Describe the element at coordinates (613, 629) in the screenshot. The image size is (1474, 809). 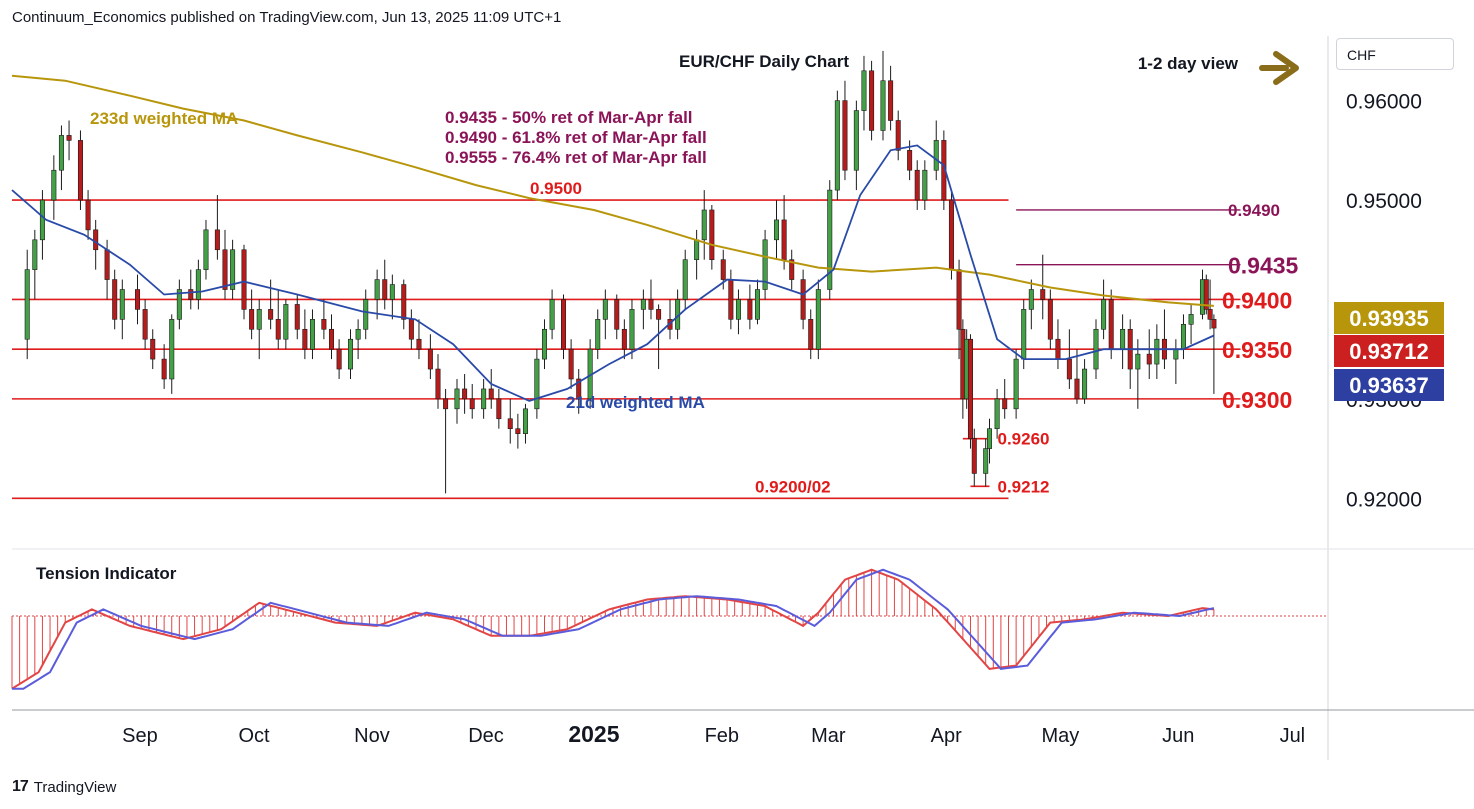
I see `tension-line-blue` at that location.